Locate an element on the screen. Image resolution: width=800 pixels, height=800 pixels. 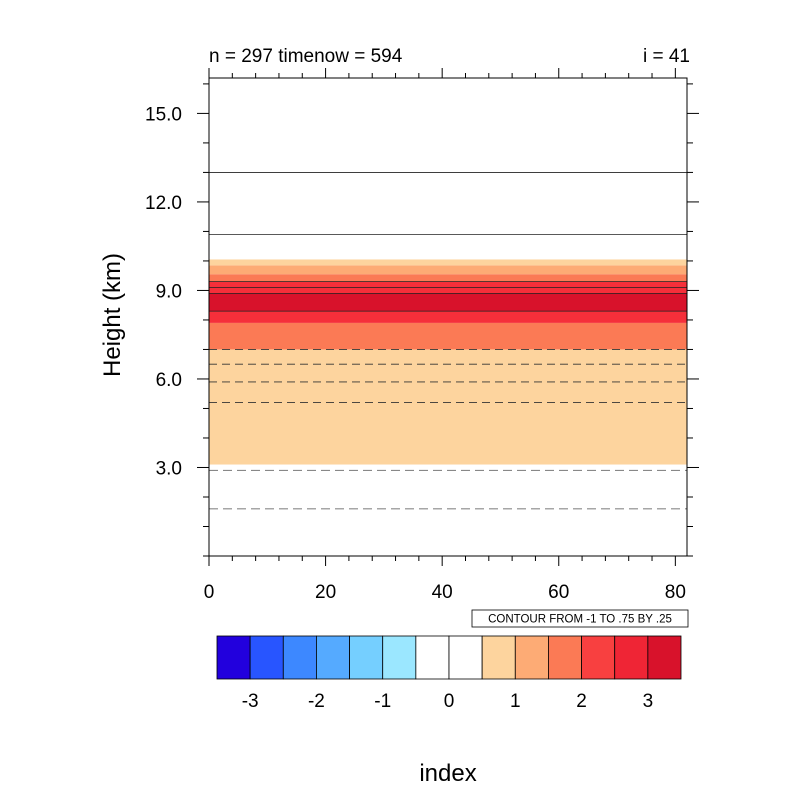
colorbar-tick-label: -2 is located at coordinates (316, 701).